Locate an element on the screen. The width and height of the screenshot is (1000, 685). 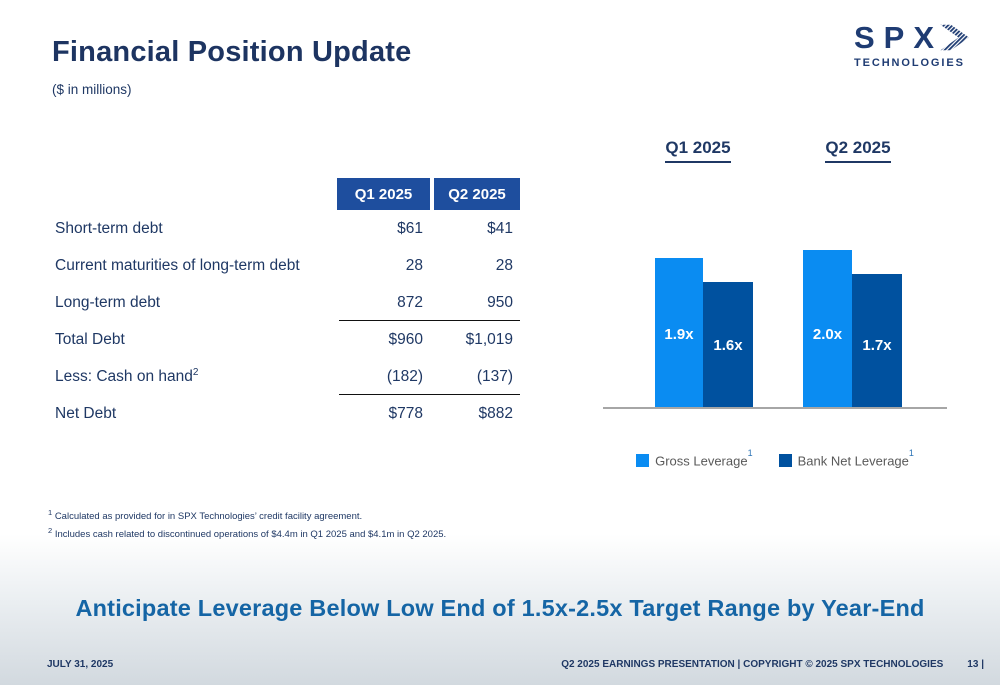
bar-value-label: 1.9x is located at coordinates (679, 334).